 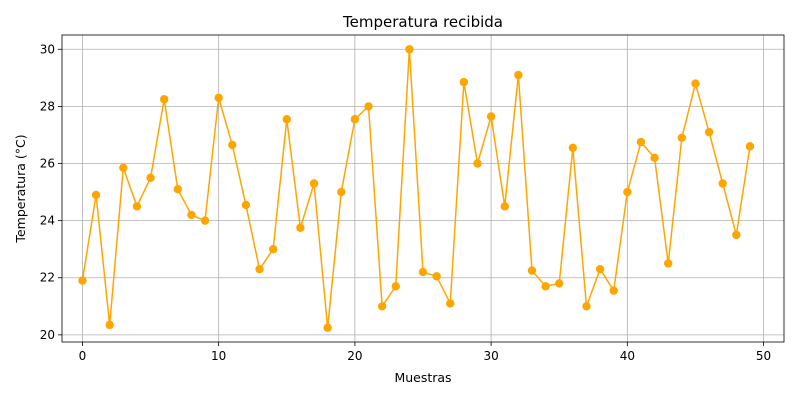 I want to click on x-tick-label: 50, so click(x=763, y=356).